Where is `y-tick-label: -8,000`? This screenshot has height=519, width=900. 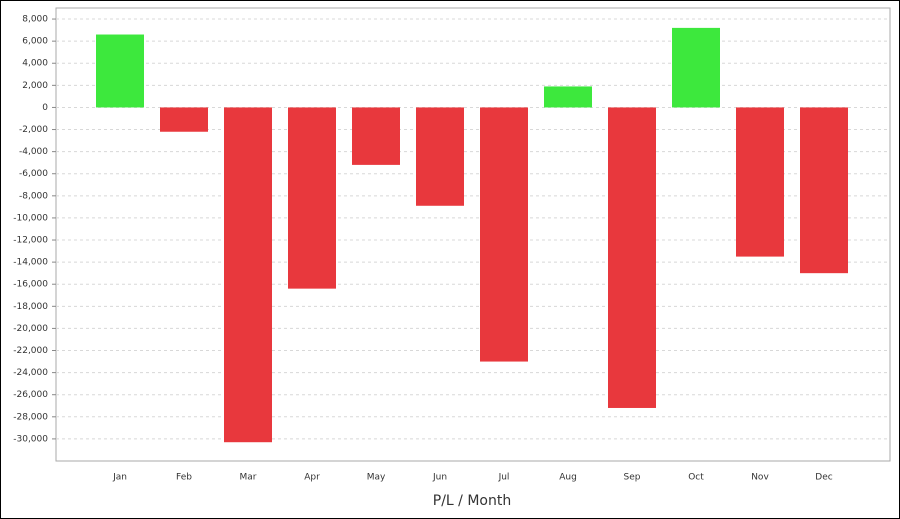
y-tick-label: -8,000 is located at coordinates (33, 196).